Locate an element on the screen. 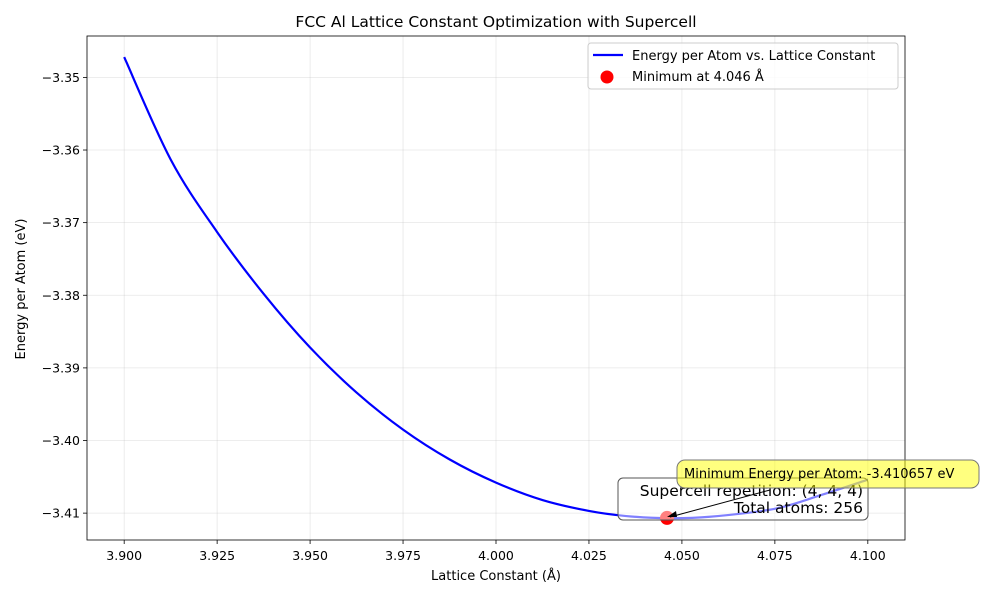  x-tick-label: 4.100 is located at coordinates (868, 555).